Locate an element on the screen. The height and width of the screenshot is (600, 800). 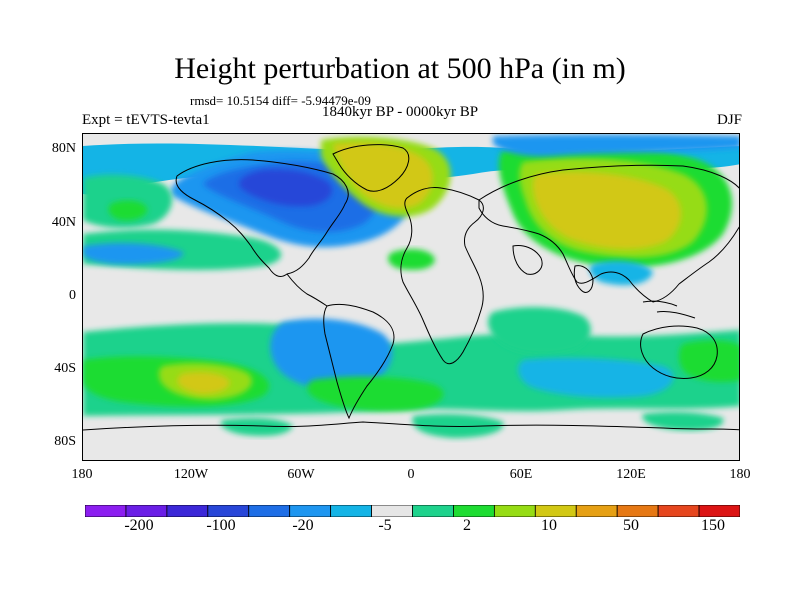
colorbar-label: 50 is located at coordinates (631, 525).